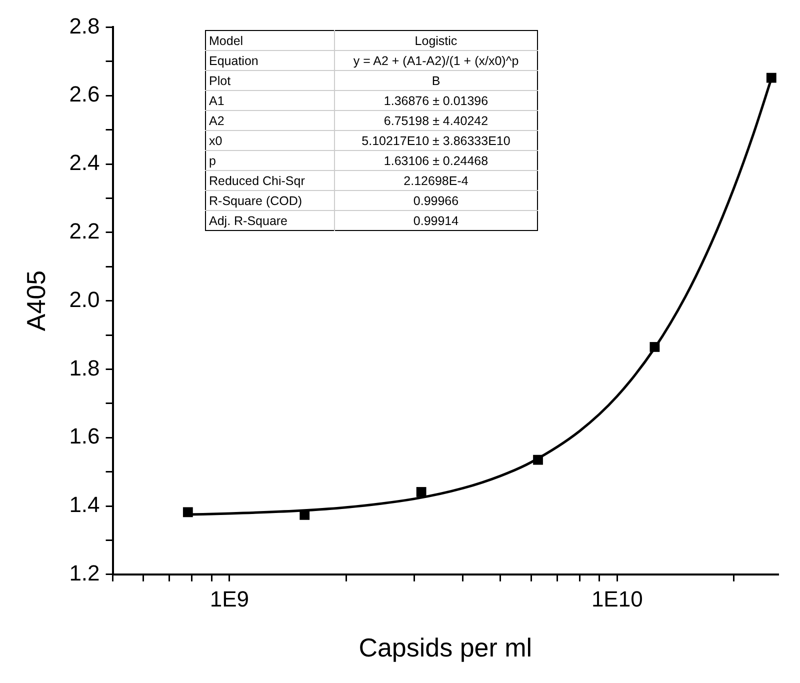 This screenshot has width=800, height=683. I want to click on annotation: 0.99966, so click(436, 200).